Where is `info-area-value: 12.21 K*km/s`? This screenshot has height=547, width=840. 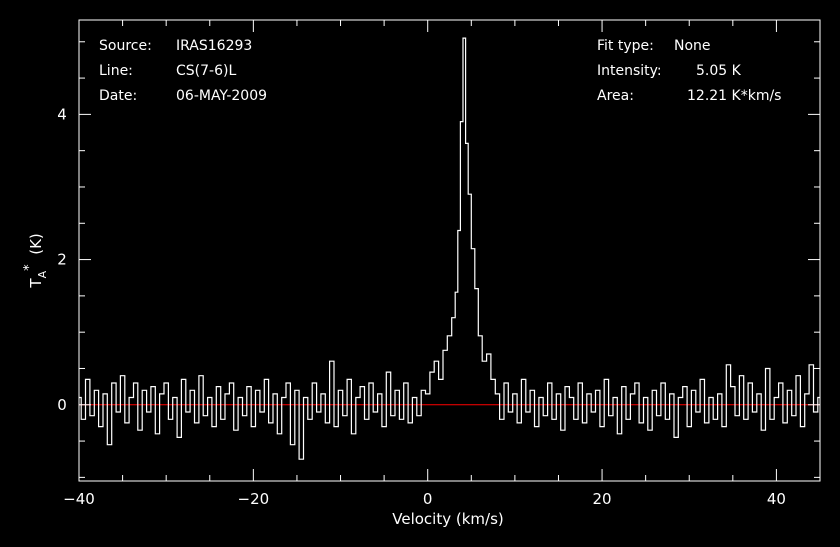 info-area-value: 12.21 K*km/s is located at coordinates (734, 96).